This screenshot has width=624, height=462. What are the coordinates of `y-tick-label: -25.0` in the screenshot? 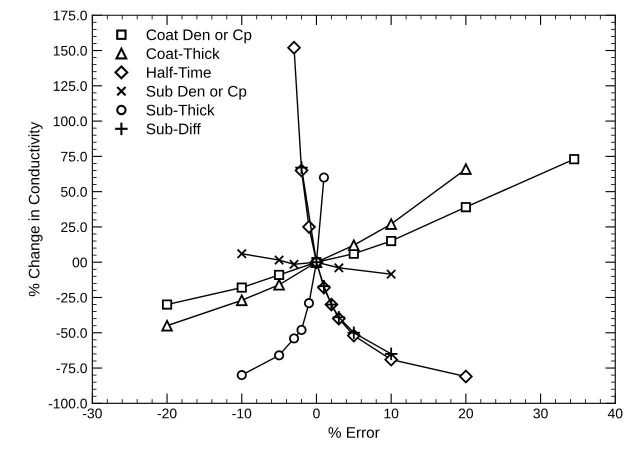 It's located at (71, 297).